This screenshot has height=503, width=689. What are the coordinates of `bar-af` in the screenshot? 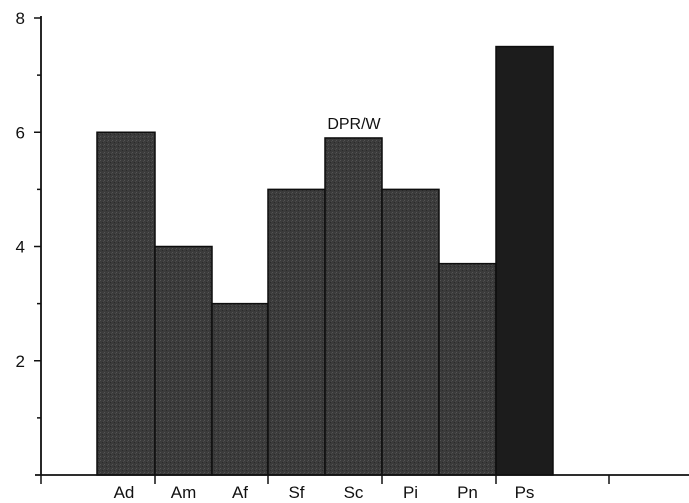 It's located at (240, 389).